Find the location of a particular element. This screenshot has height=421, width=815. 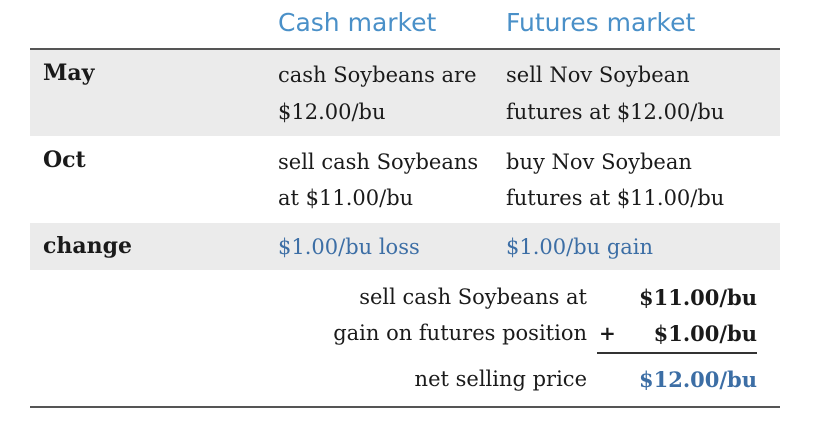

futures-market-header: Futures market is located at coordinates (601, 22).